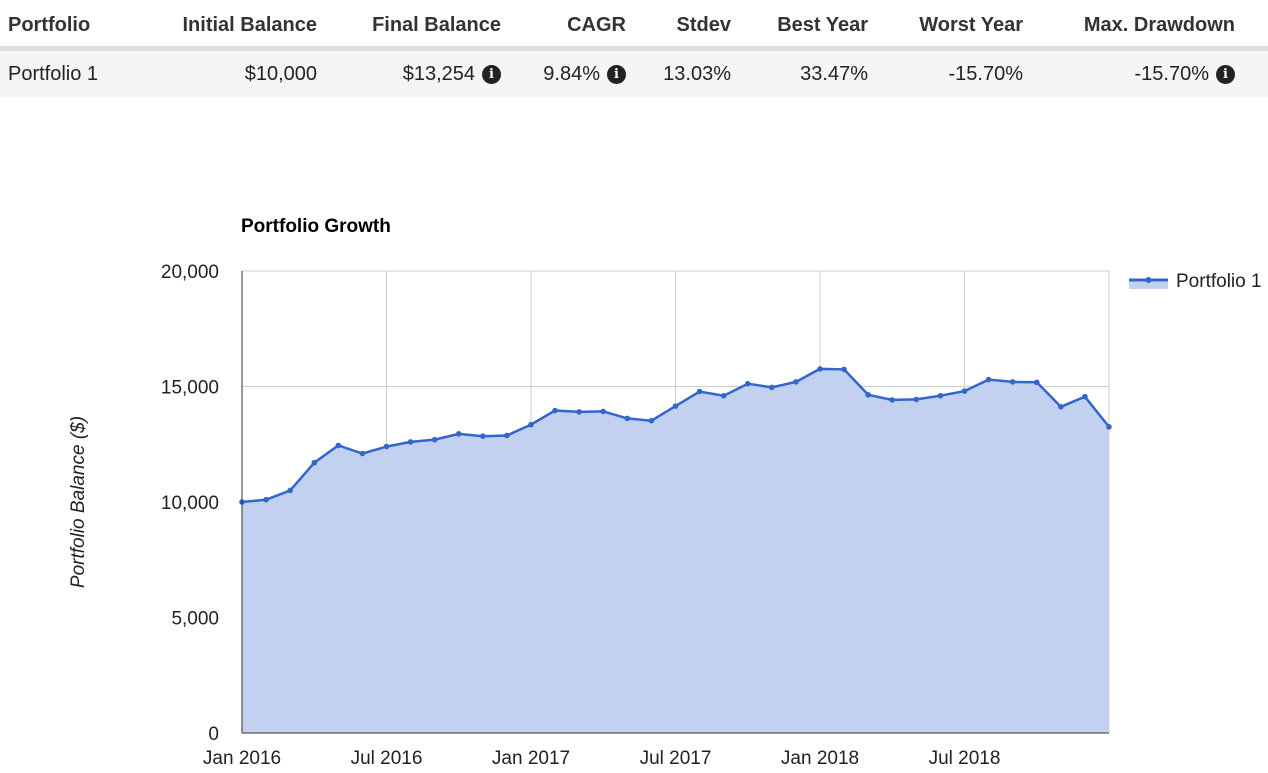 This screenshot has width=1268, height=773. Describe the element at coordinates (703, 25) in the screenshot. I see `header-stdev: Stdev` at that location.